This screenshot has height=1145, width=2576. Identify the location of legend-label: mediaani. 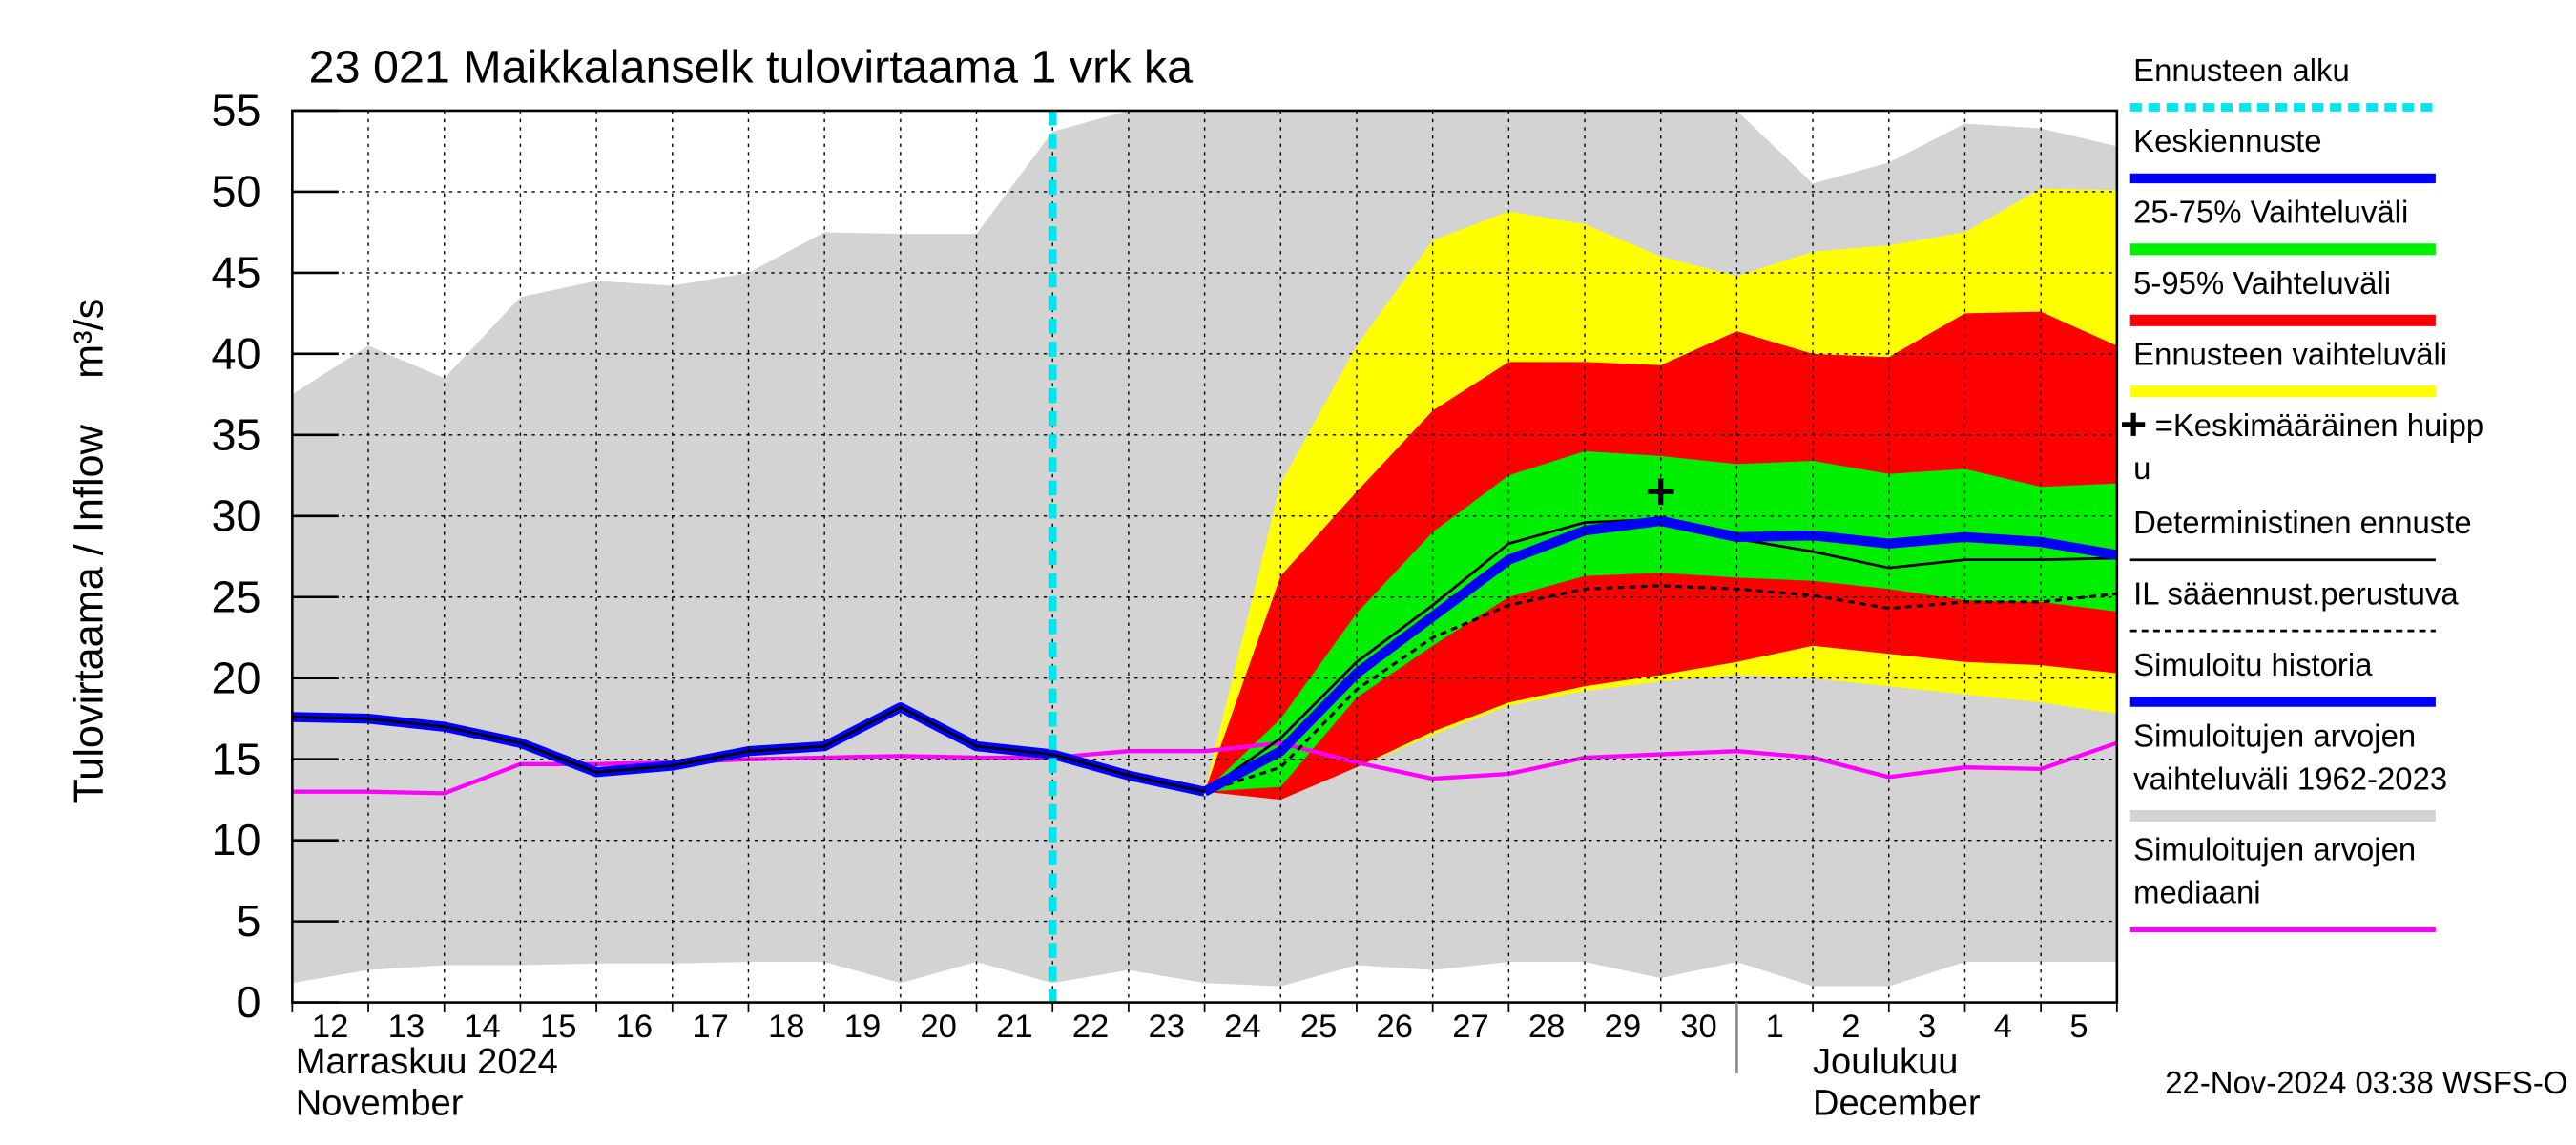
(2196, 892).